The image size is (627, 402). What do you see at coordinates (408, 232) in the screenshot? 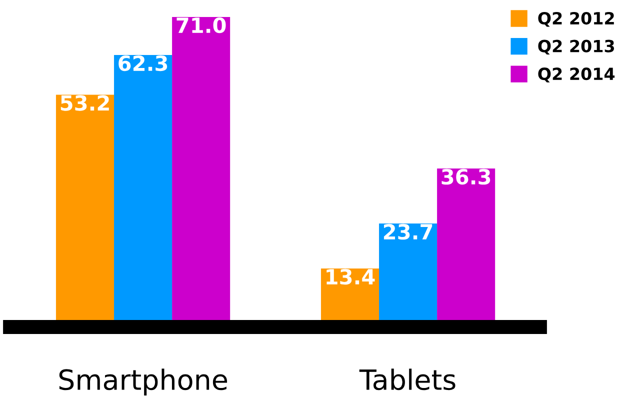
I see `data-label: 23.7` at bounding box center [408, 232].